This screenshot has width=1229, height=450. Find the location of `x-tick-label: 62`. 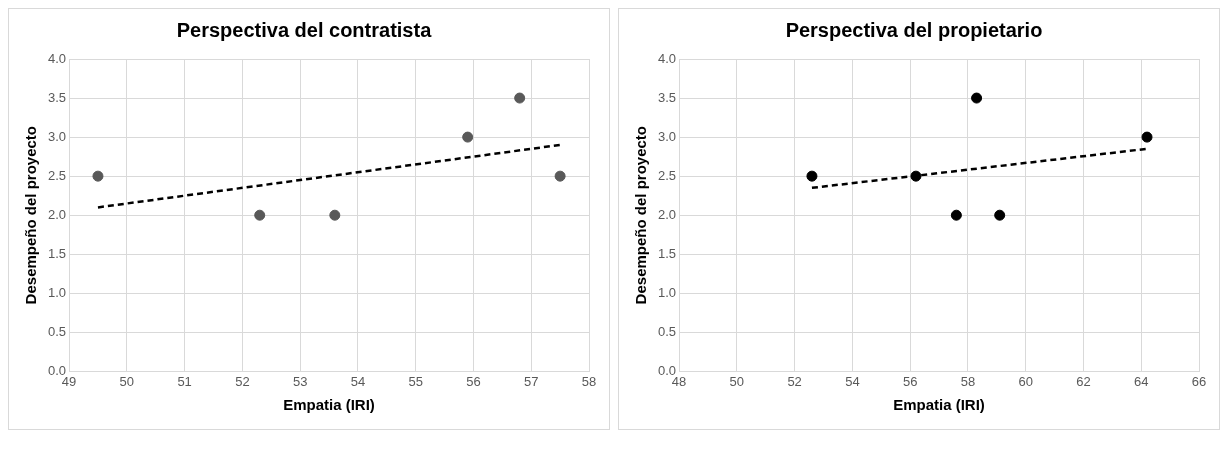

x-tick-label: 62 is located at coordinates (1083, 381).